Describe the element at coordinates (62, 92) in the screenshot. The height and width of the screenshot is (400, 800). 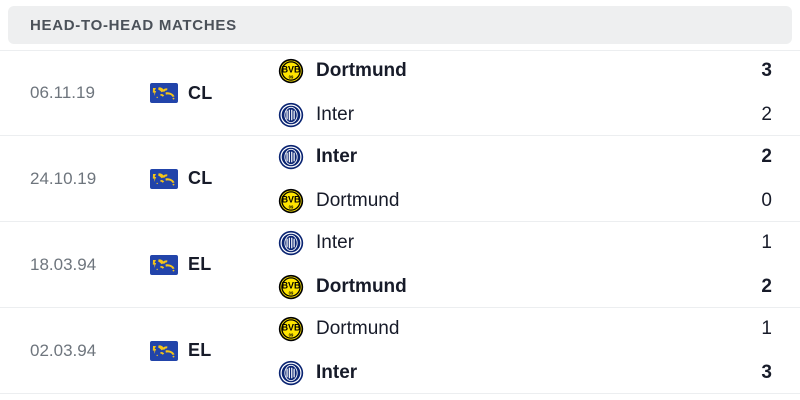
I see `match-date: 06.11.19` at that location.